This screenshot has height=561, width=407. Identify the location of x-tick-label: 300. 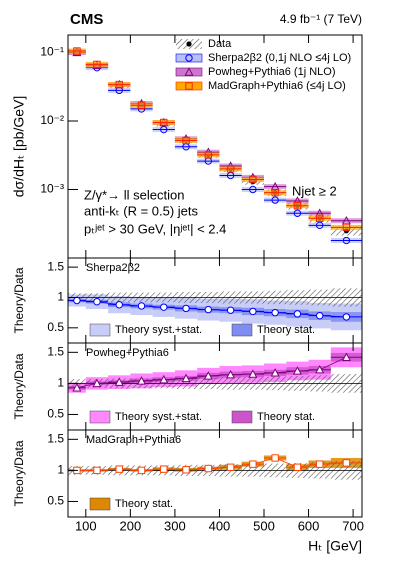
(175, 525).